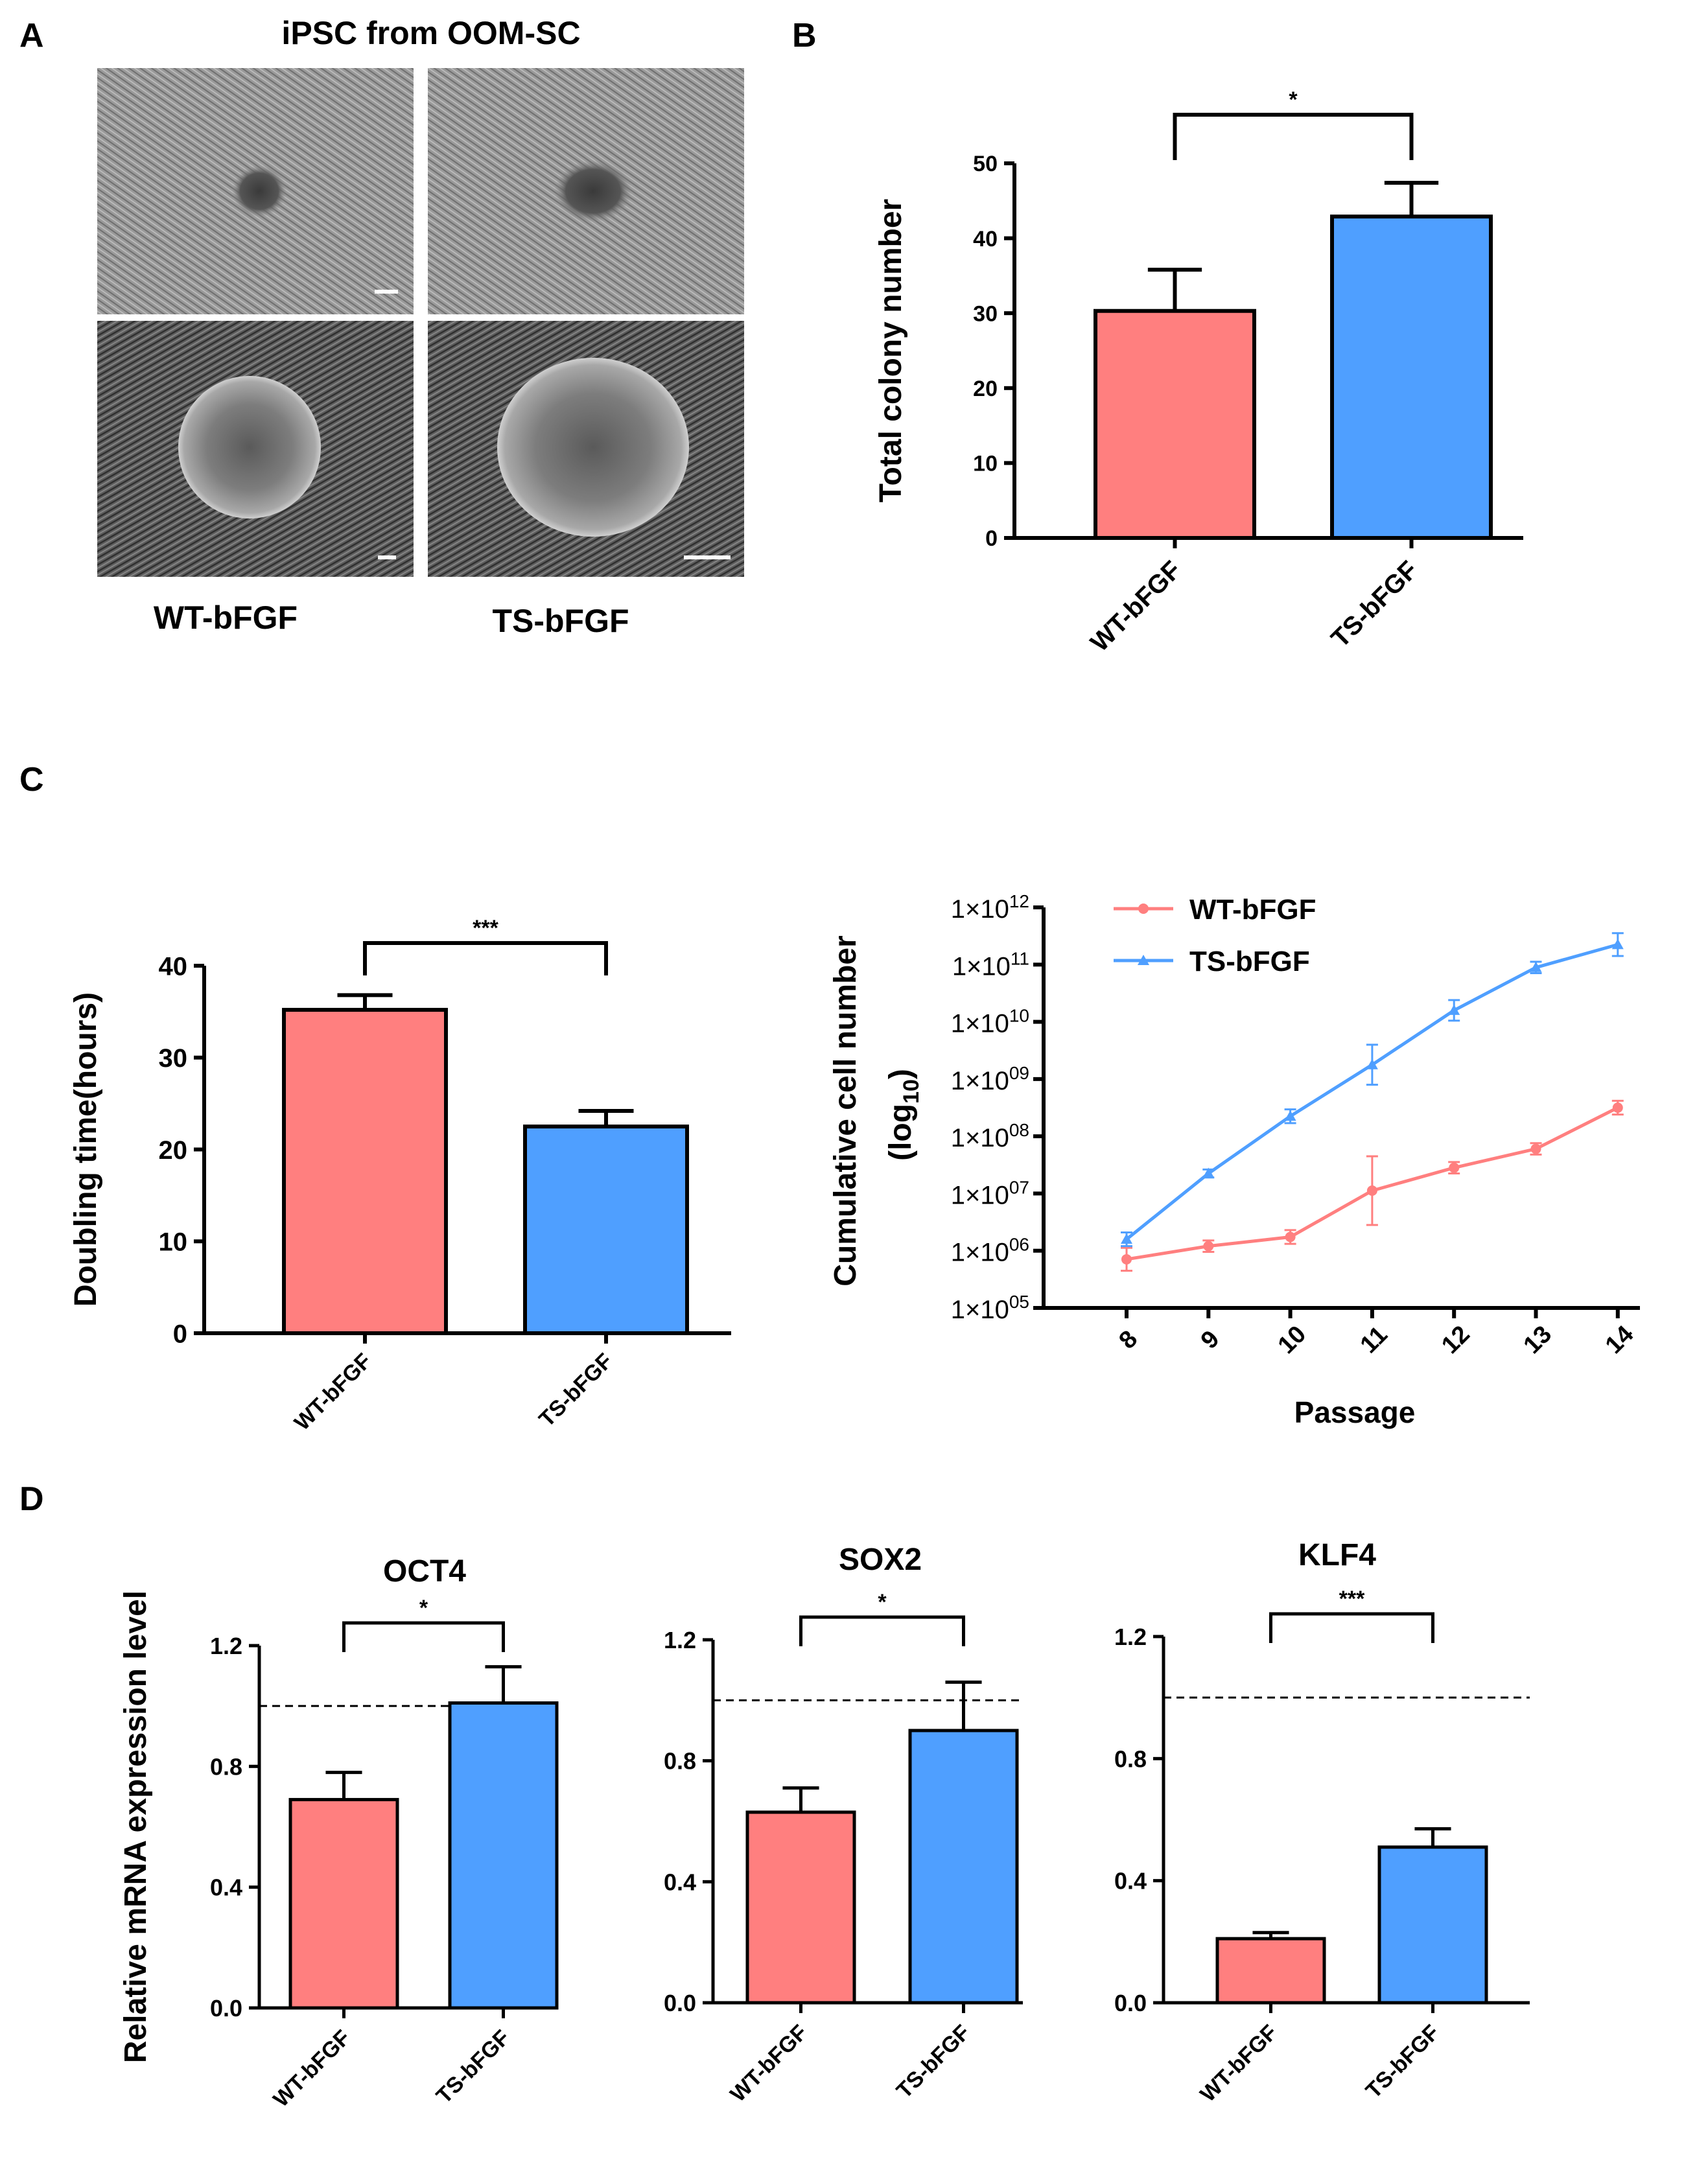 This screenshot has height=2157, width=1708. What do you see at coordinates (1293, 1341) in the screenshot?
I see `x-tick-label: 10` at bounding box center [1293, 1341].